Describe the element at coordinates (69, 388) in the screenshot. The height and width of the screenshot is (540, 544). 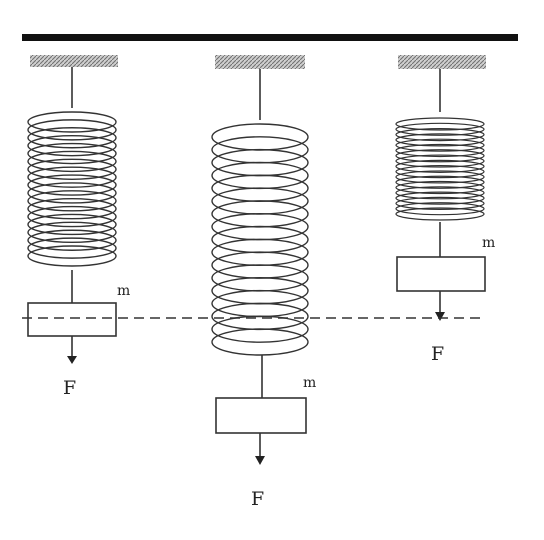
I see `force-label-1: F` at that location.